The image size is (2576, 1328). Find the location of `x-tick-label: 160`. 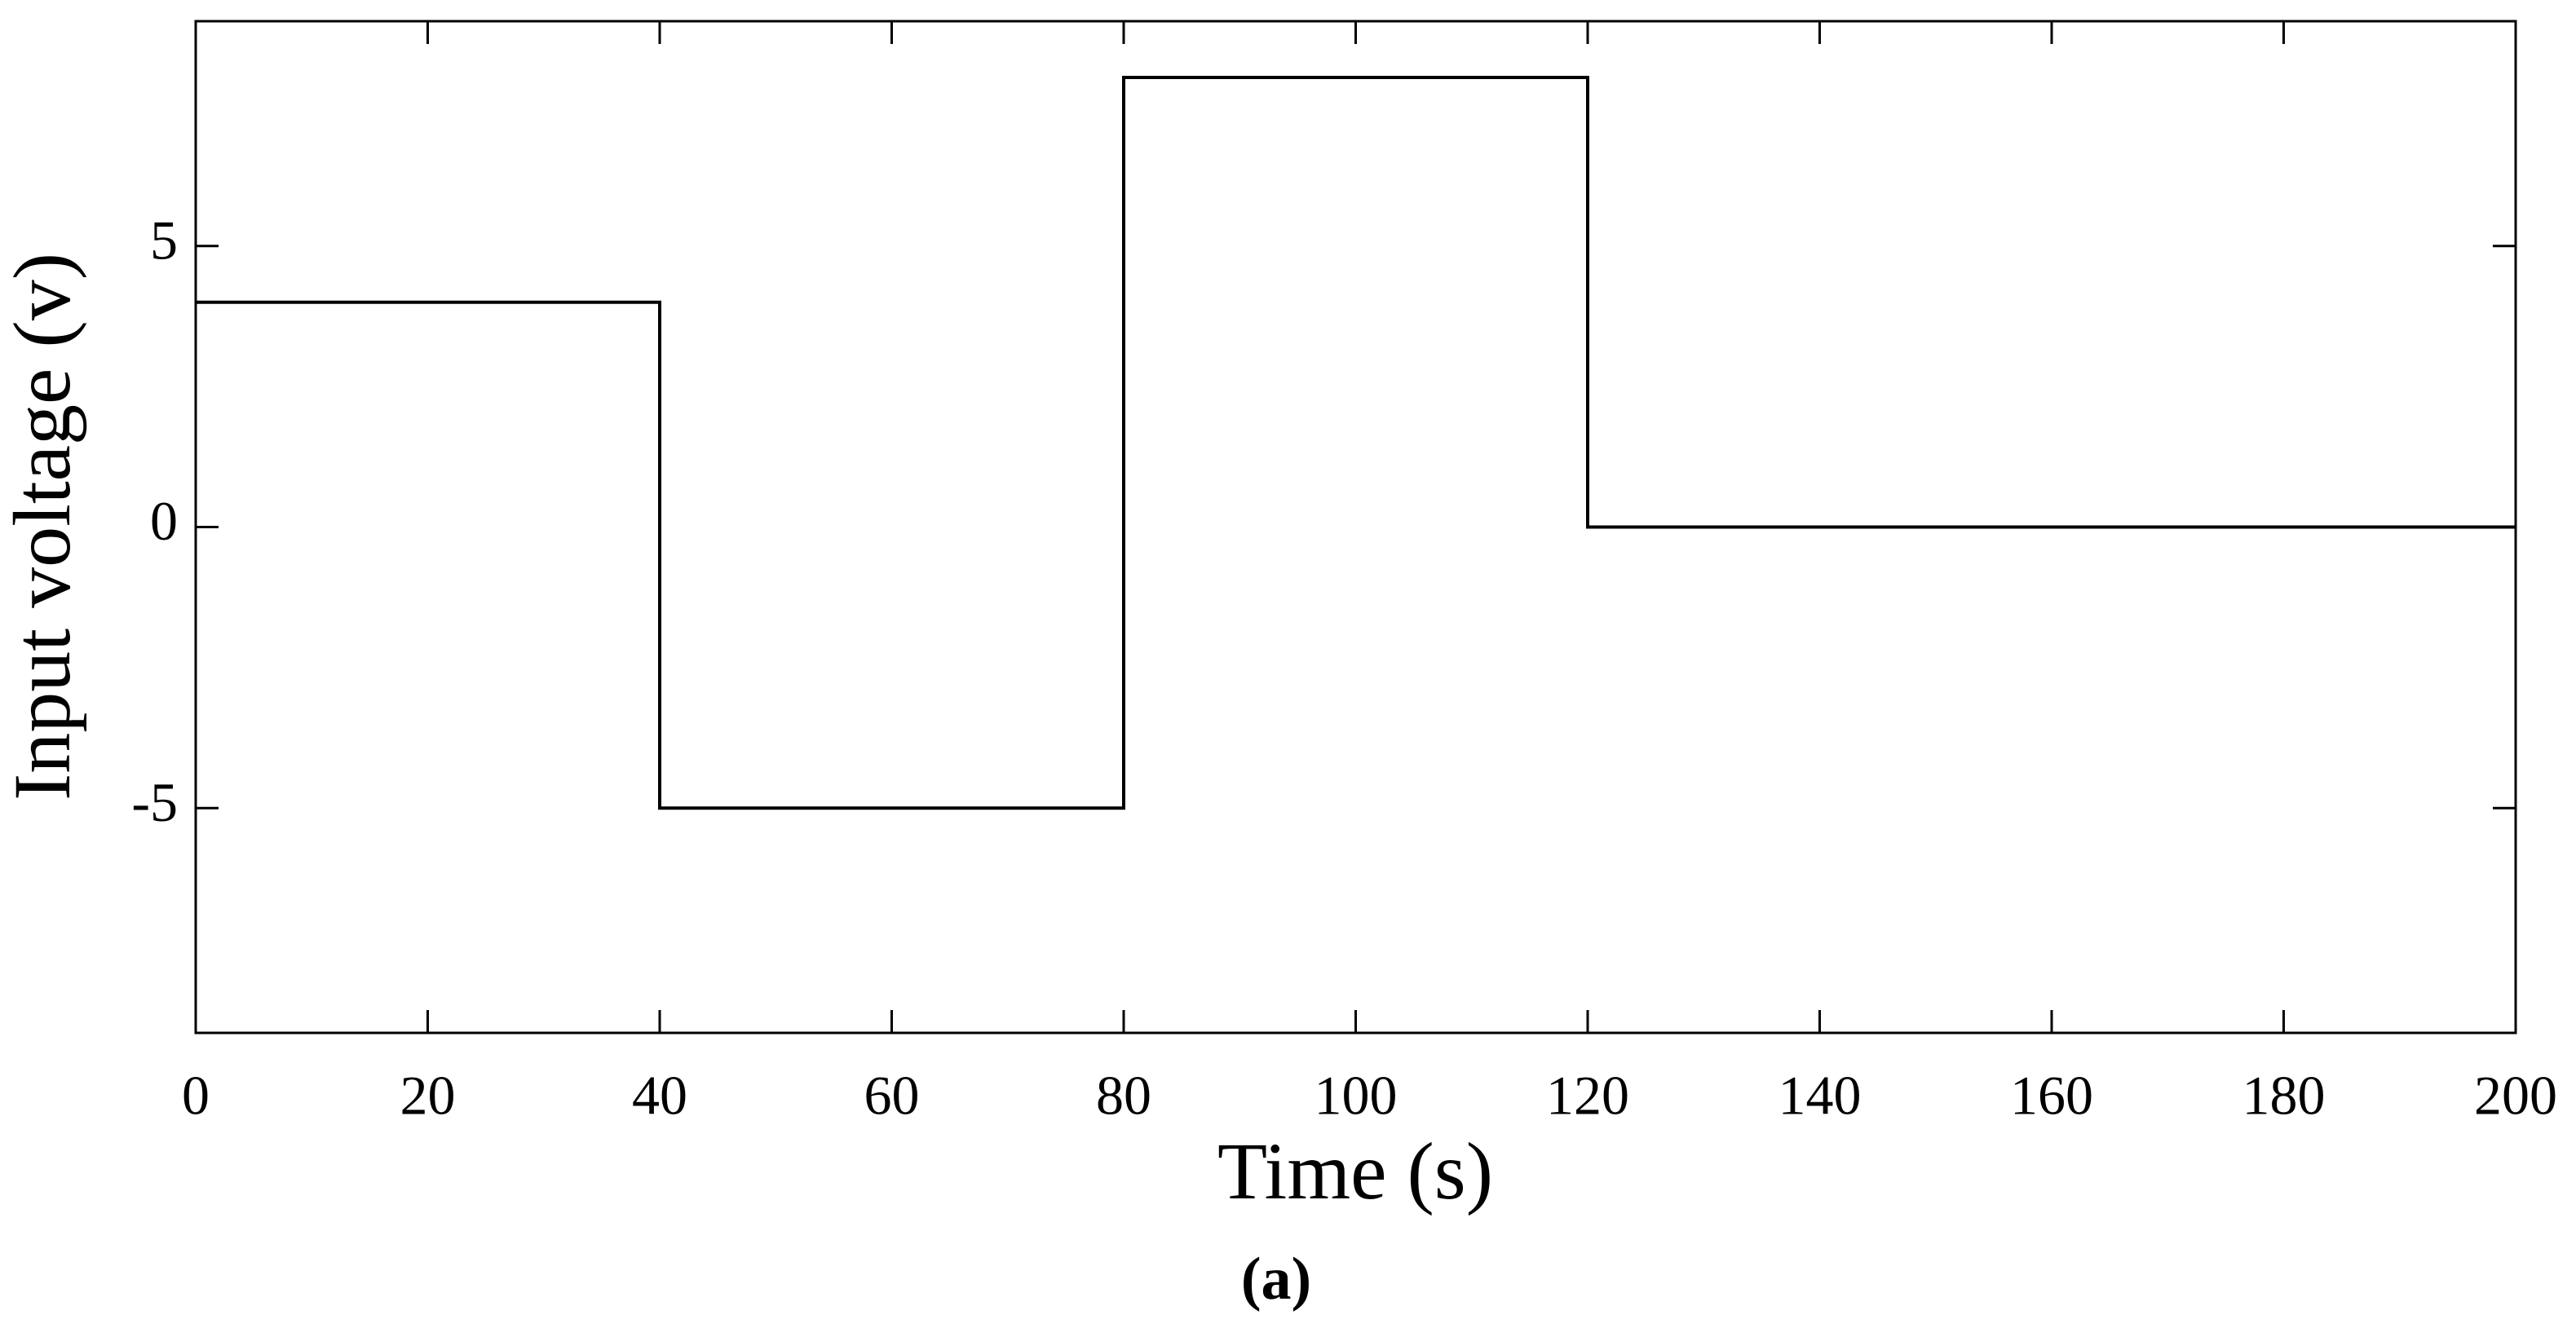

x-tick-label: 160 is located at coordinates (2051, 1096).